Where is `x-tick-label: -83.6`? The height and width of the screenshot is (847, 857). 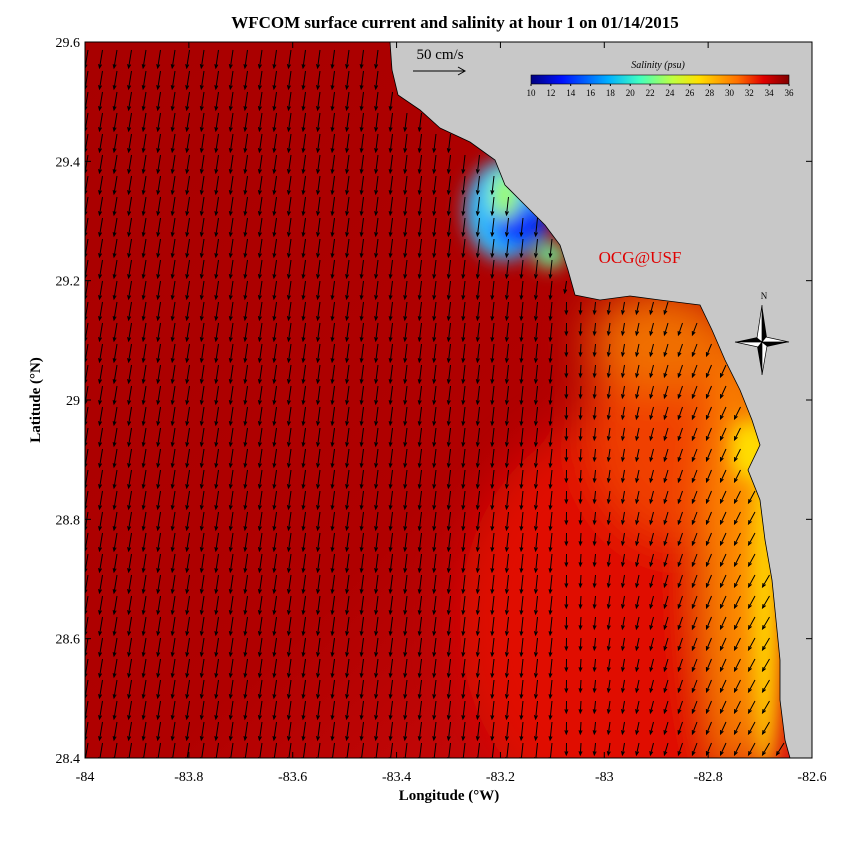
x-tick-label: -83.6 is located at coordinates (292, 777).